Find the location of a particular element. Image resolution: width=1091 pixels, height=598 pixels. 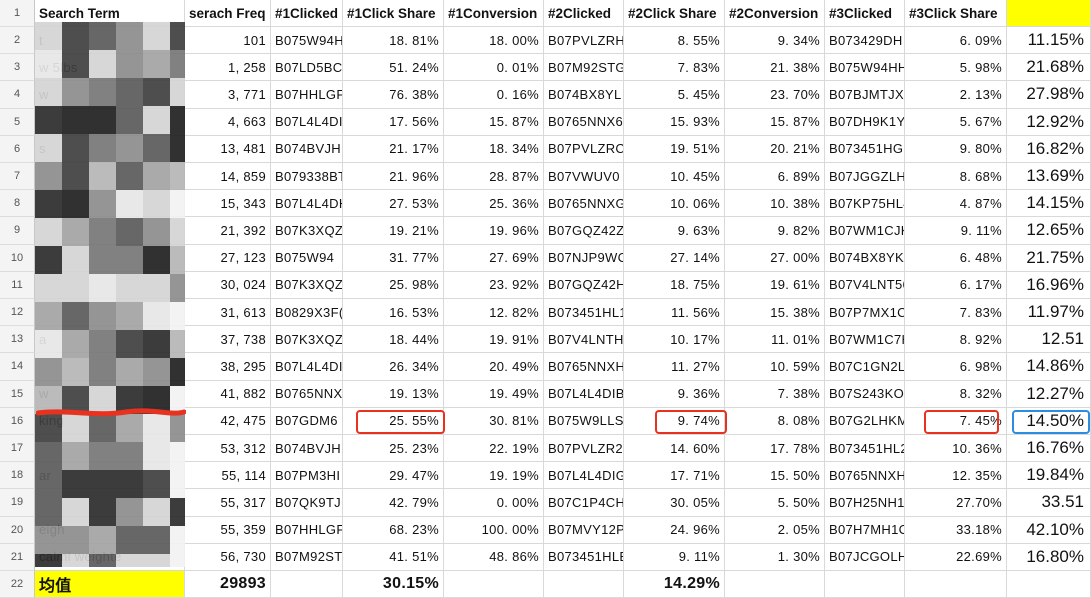

cell-freq: 27, 123 is located at coordinates (228, 258).